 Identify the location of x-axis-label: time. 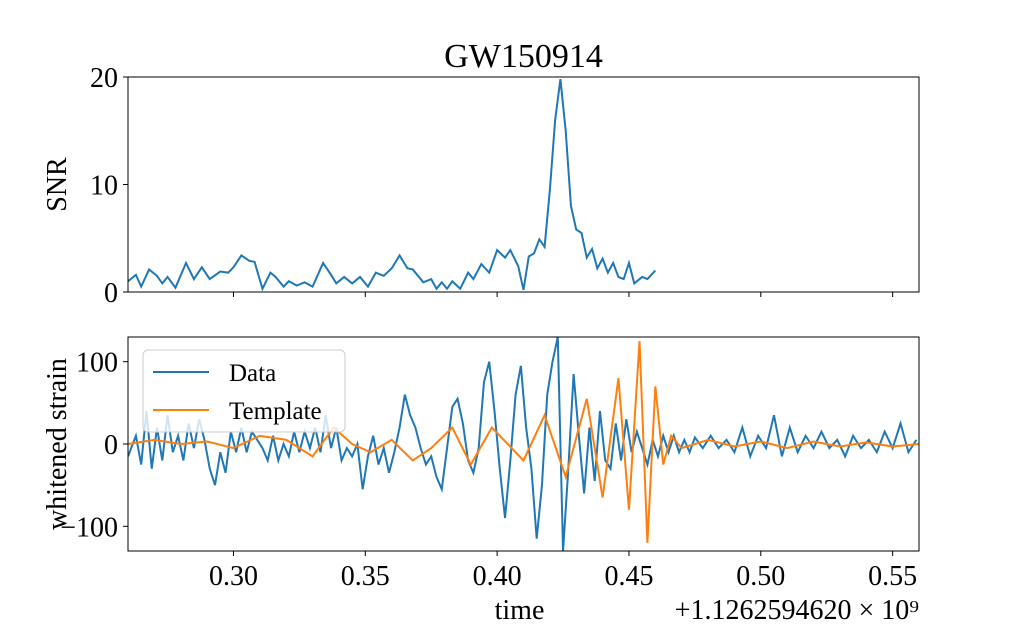
(520, 610).